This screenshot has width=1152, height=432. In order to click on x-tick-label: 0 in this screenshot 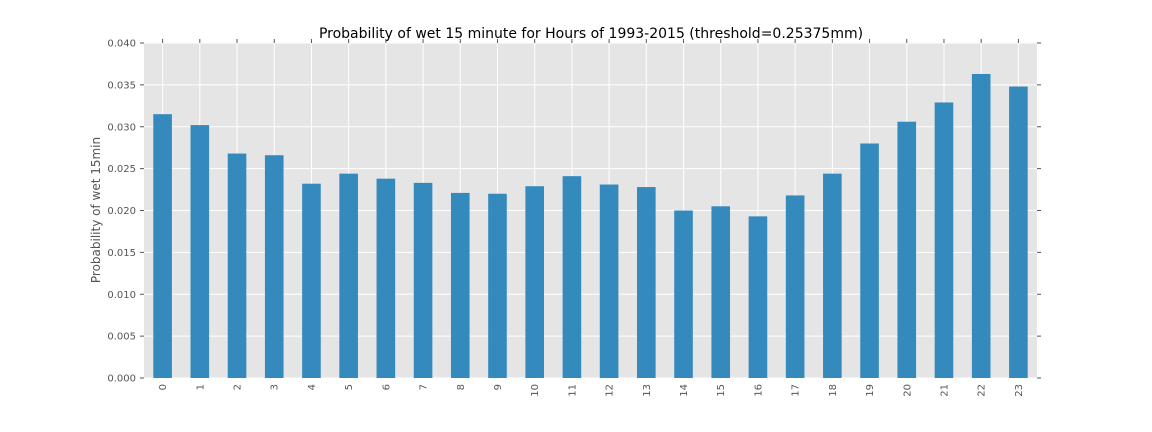, I will do `click(163, 387)`.